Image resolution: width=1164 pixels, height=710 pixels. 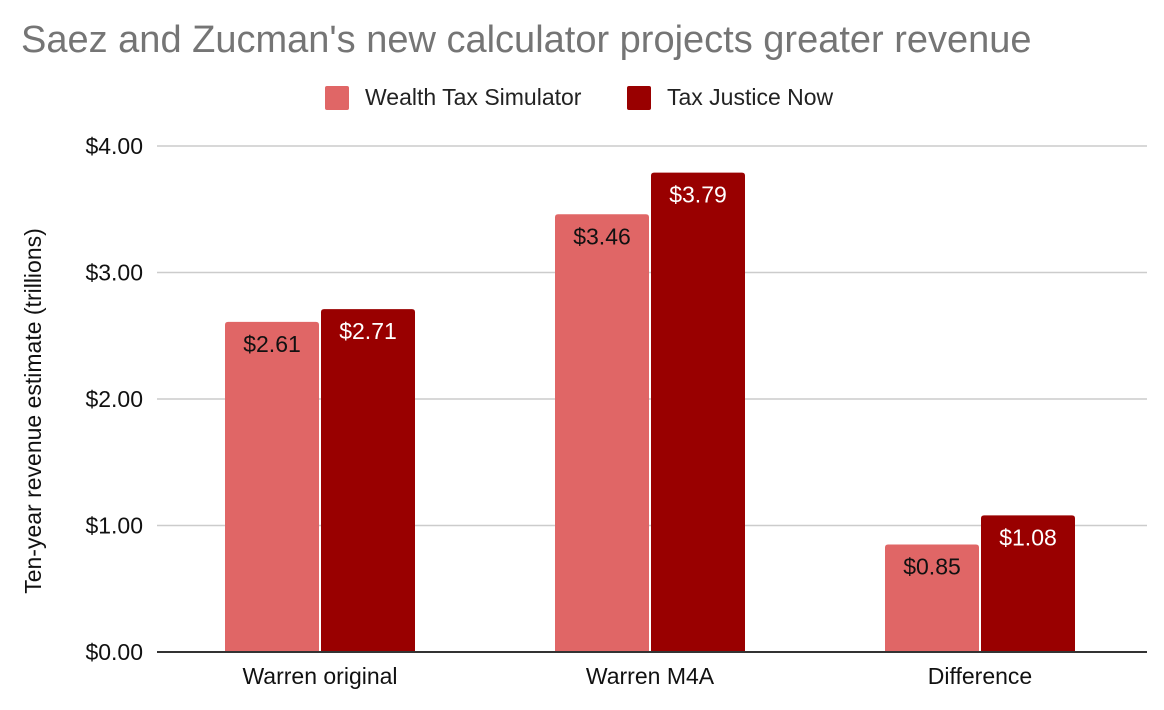 What do you see at coordinates (698, 412) in the screenshot?
I see `bar-tax-justice-now-warren-m4a` at bounding box center [698, 412].